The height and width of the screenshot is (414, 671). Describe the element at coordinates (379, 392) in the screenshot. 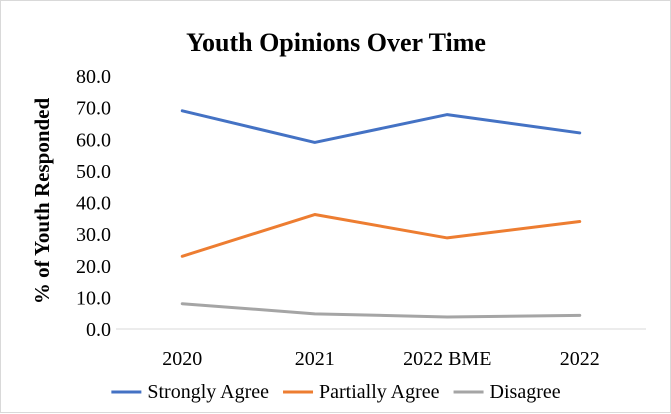

I see `legend-label-partially-agree: Partially Agree` at that location.